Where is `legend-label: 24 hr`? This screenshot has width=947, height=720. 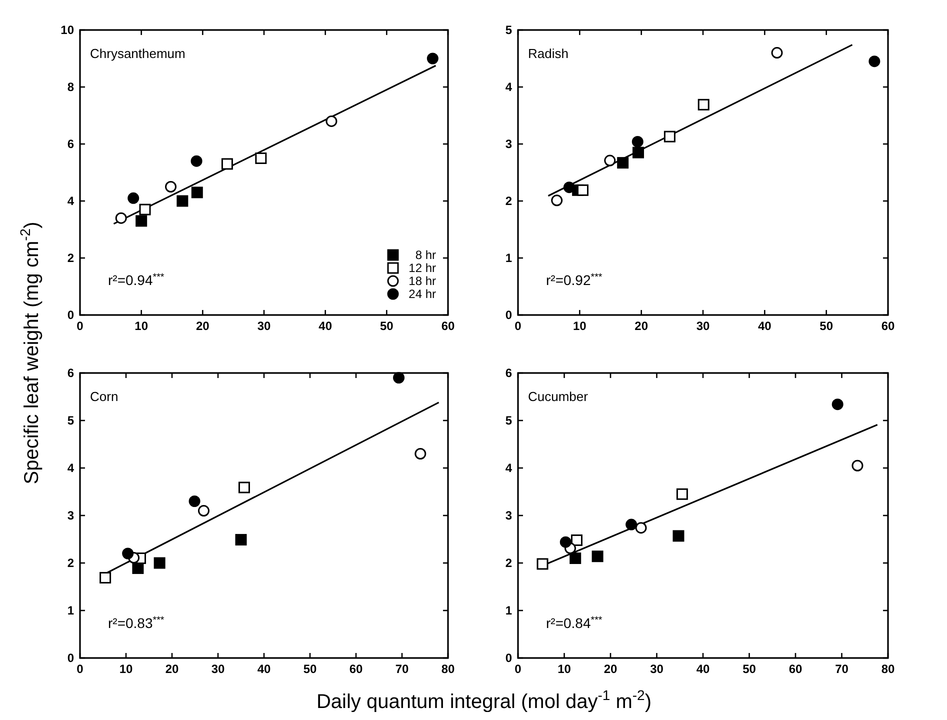 legend-label: 24 hr is located at coordinates (422, 294).